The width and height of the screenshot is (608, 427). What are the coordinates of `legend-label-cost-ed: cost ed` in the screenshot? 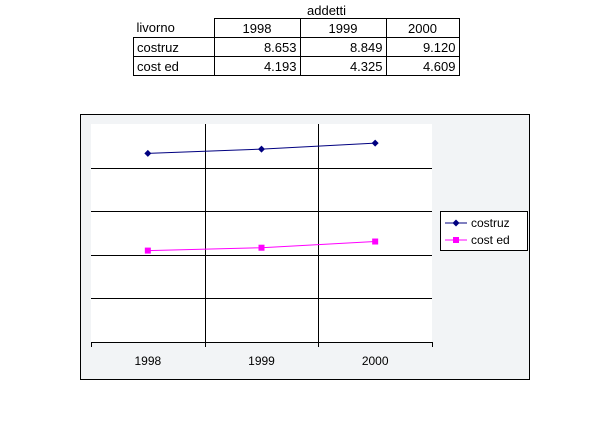 It's located at (490, 240).